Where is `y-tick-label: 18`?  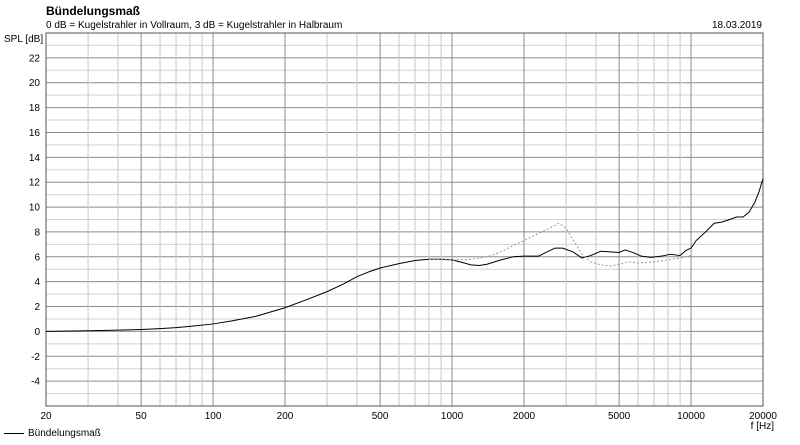 y-tick-label: 18 is located at coordinates (35, 108).